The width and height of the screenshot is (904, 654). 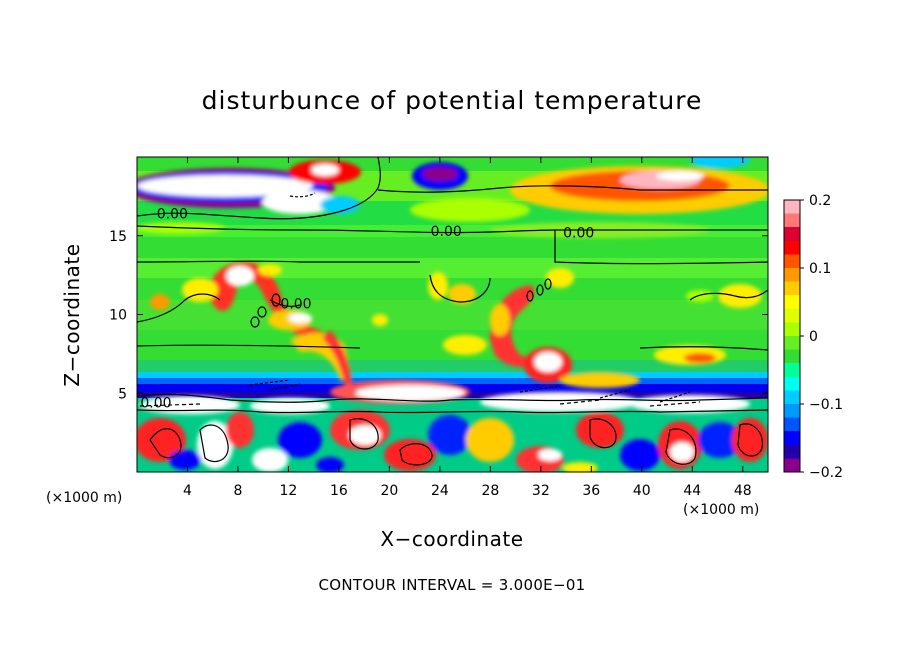 What do you see at coordinates (122, 394) in the screenshot?
I see `y-tick-label: 5` at bounding box center [122, 394].